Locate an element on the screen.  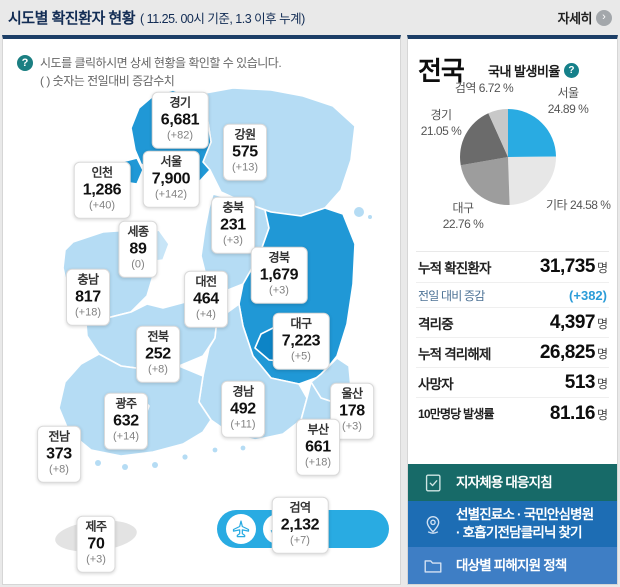
stat-row-deaths: 사망자 513 명 is located at coordinates (512, 383).